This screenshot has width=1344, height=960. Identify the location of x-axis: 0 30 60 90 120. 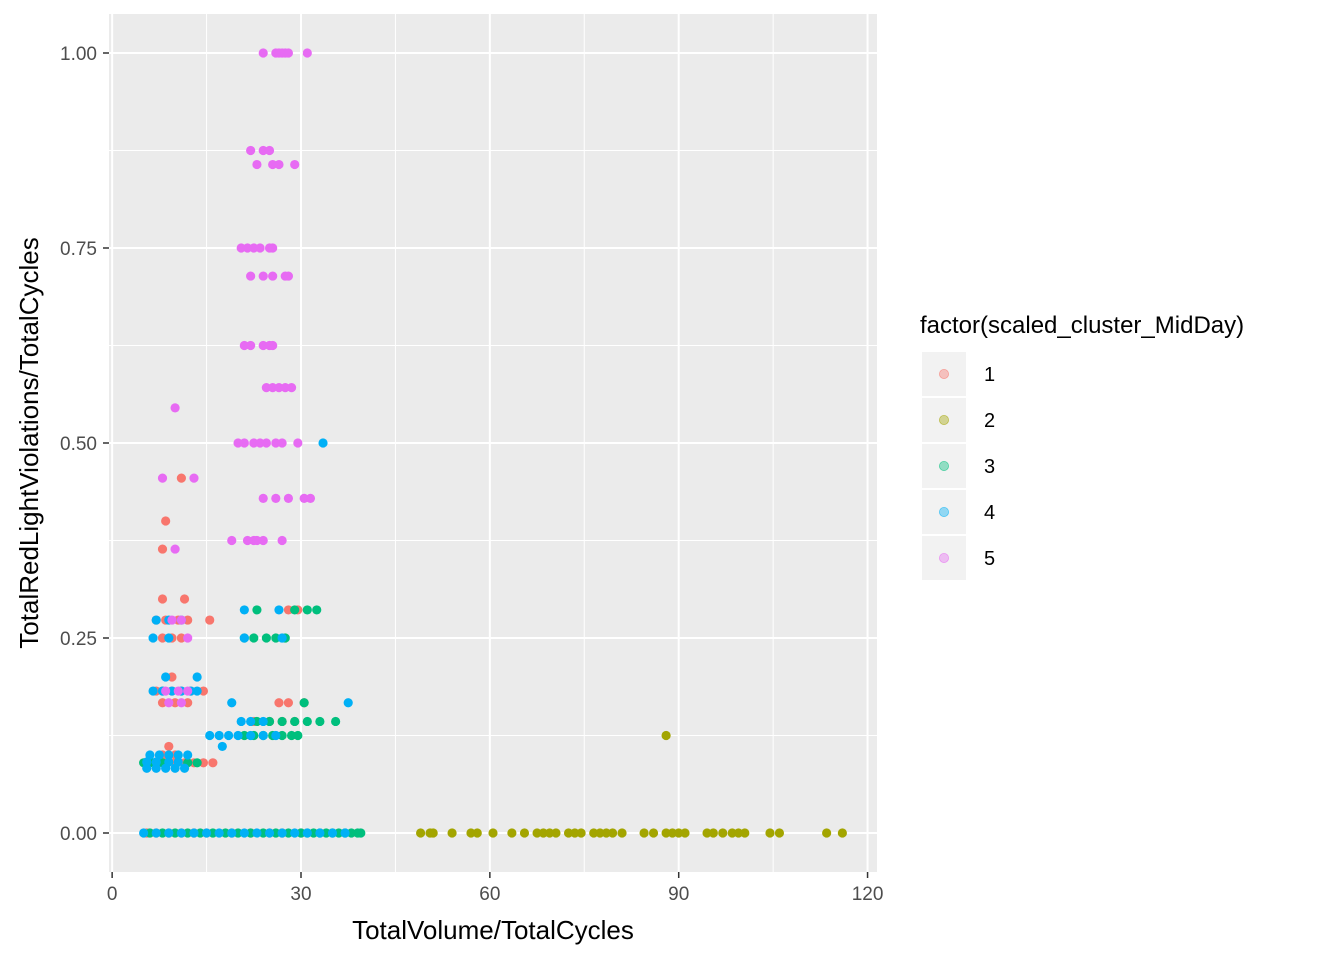
(495, 888).